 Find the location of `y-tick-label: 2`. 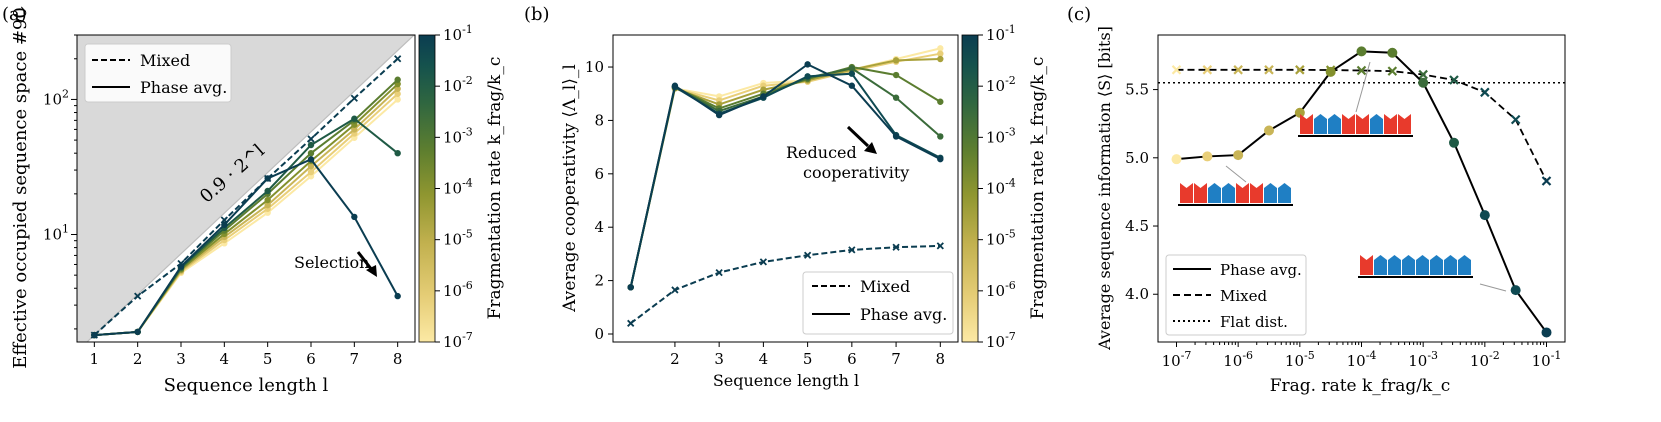

y-tick-label: 2 is located at coordinates (599, 281).